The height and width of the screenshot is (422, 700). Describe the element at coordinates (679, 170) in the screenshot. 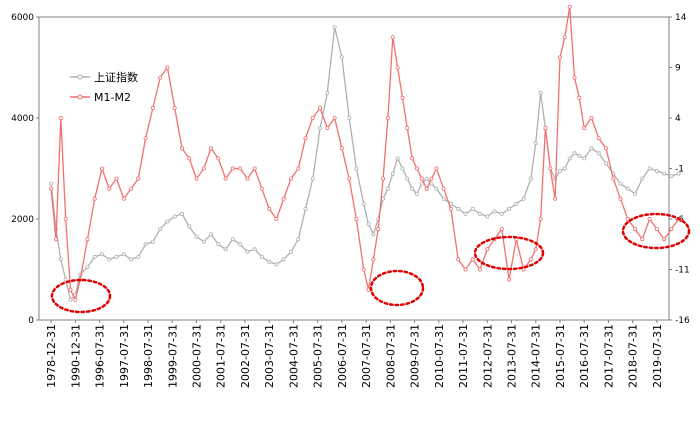

I see `right-tick-label: -1` at that location.